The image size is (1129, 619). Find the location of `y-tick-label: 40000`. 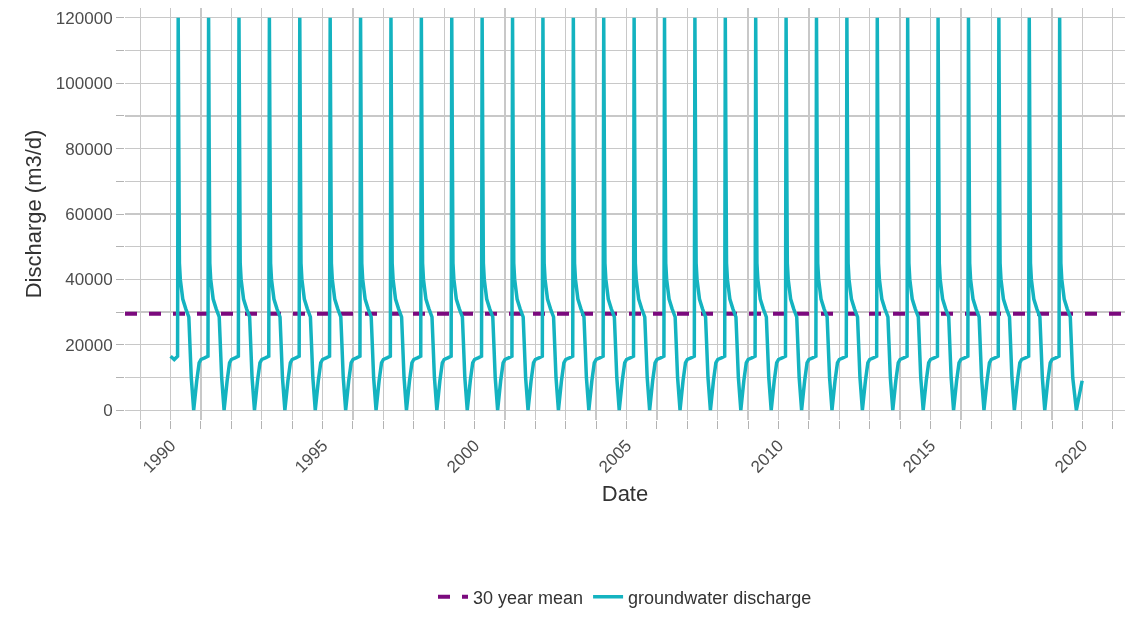

y-tick-label: 40000 is located at coordinates (89, 280).